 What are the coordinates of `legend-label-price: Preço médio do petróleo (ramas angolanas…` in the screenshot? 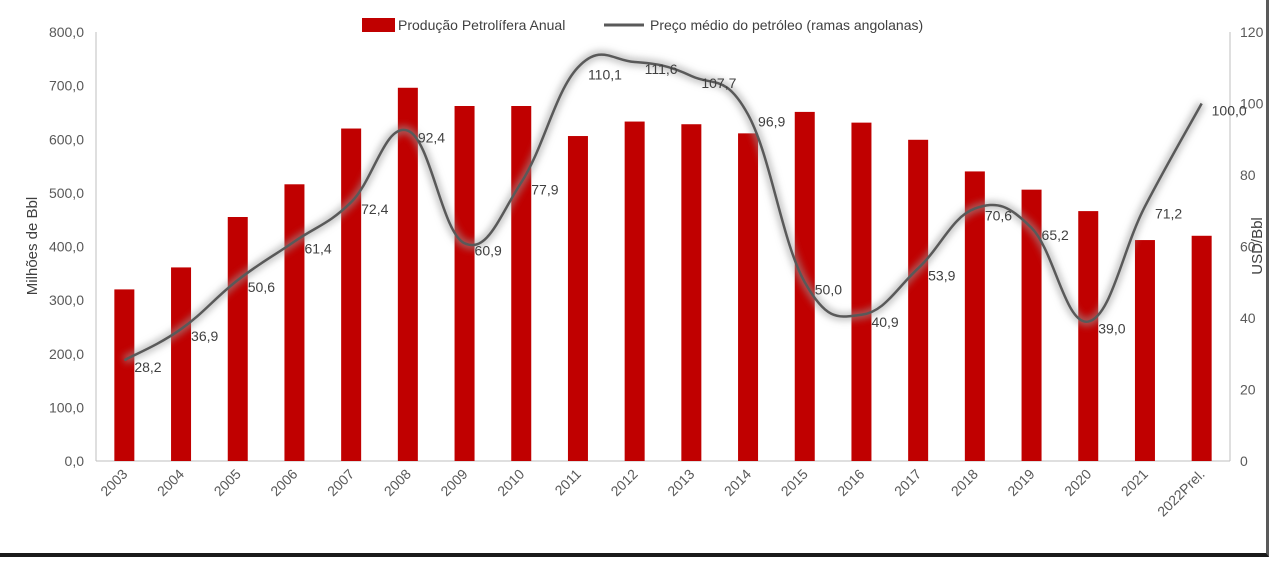 It's located at (786, 25).